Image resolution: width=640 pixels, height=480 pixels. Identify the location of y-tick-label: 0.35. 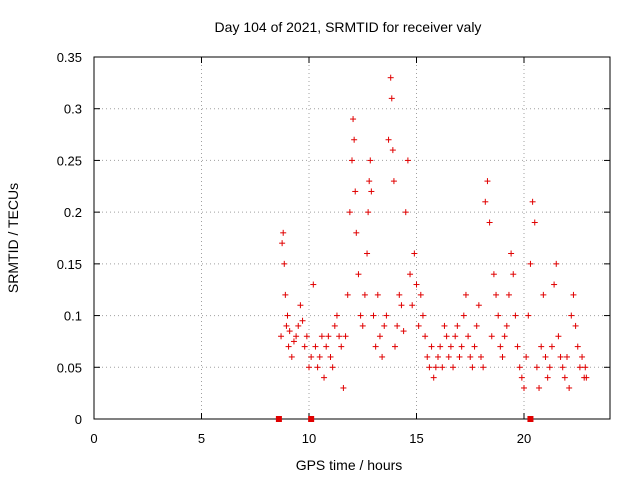
(69, 57).